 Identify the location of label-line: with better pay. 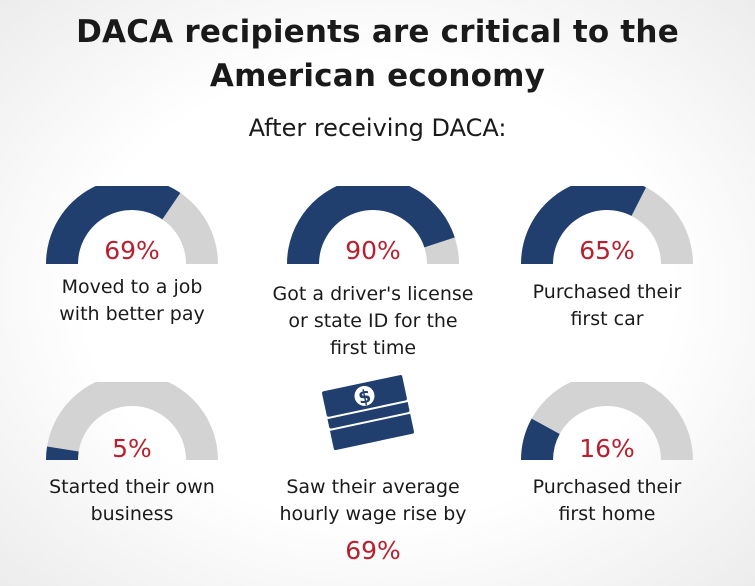
(132, 314).